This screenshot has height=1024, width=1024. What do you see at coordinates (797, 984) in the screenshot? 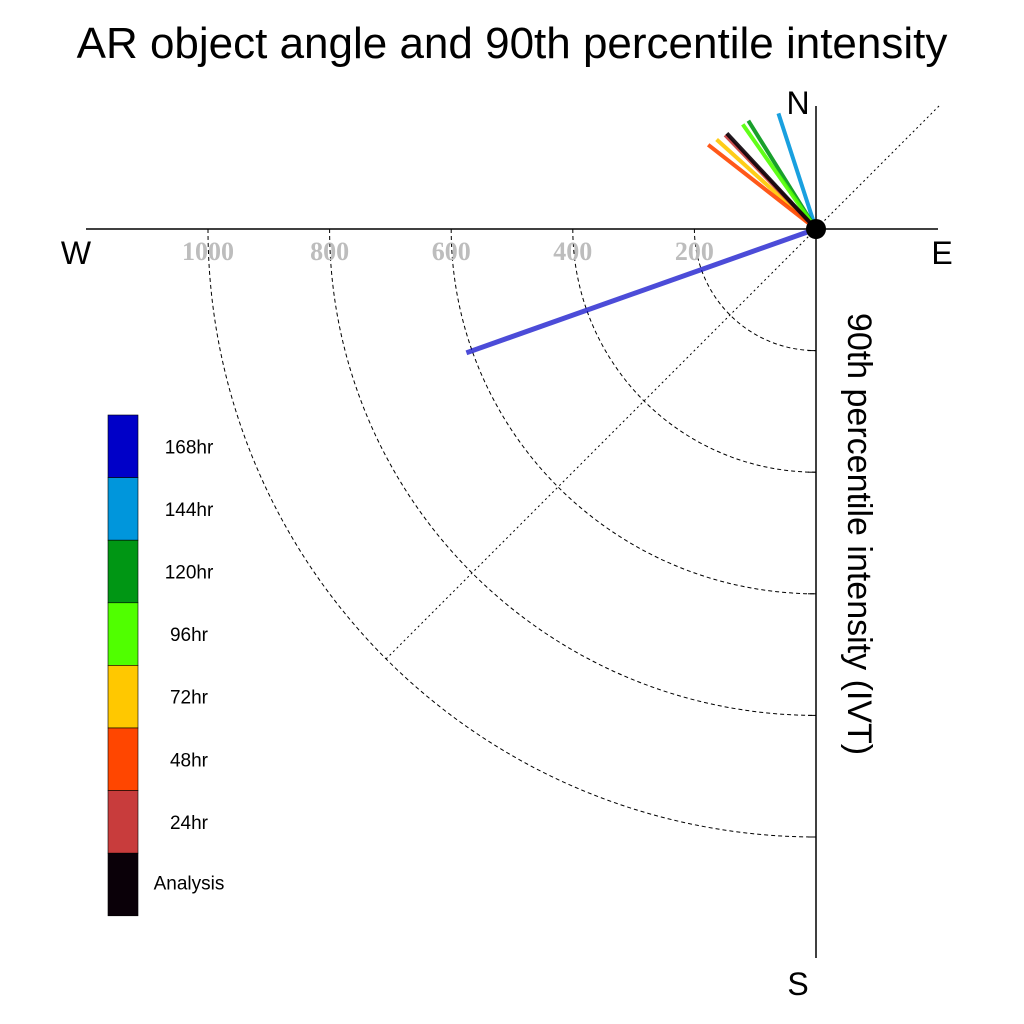
I see `compass-south: S` at bounding box center [797, 984].